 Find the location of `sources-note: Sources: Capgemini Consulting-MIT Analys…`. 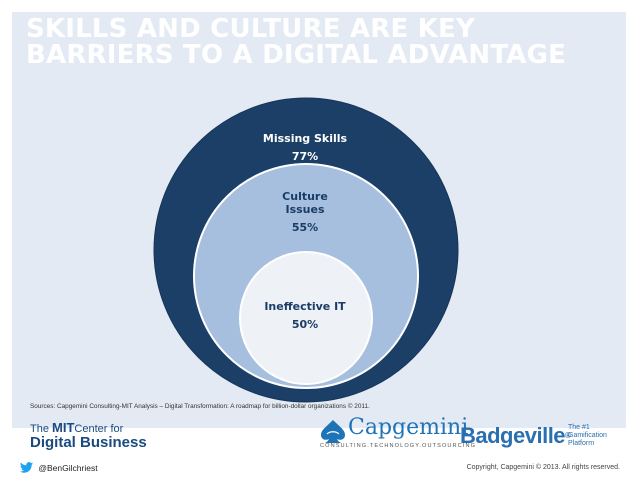

sources-note: Sources: Capgemini Consulting-MIT Analys… is located at coordinates (200, 406).